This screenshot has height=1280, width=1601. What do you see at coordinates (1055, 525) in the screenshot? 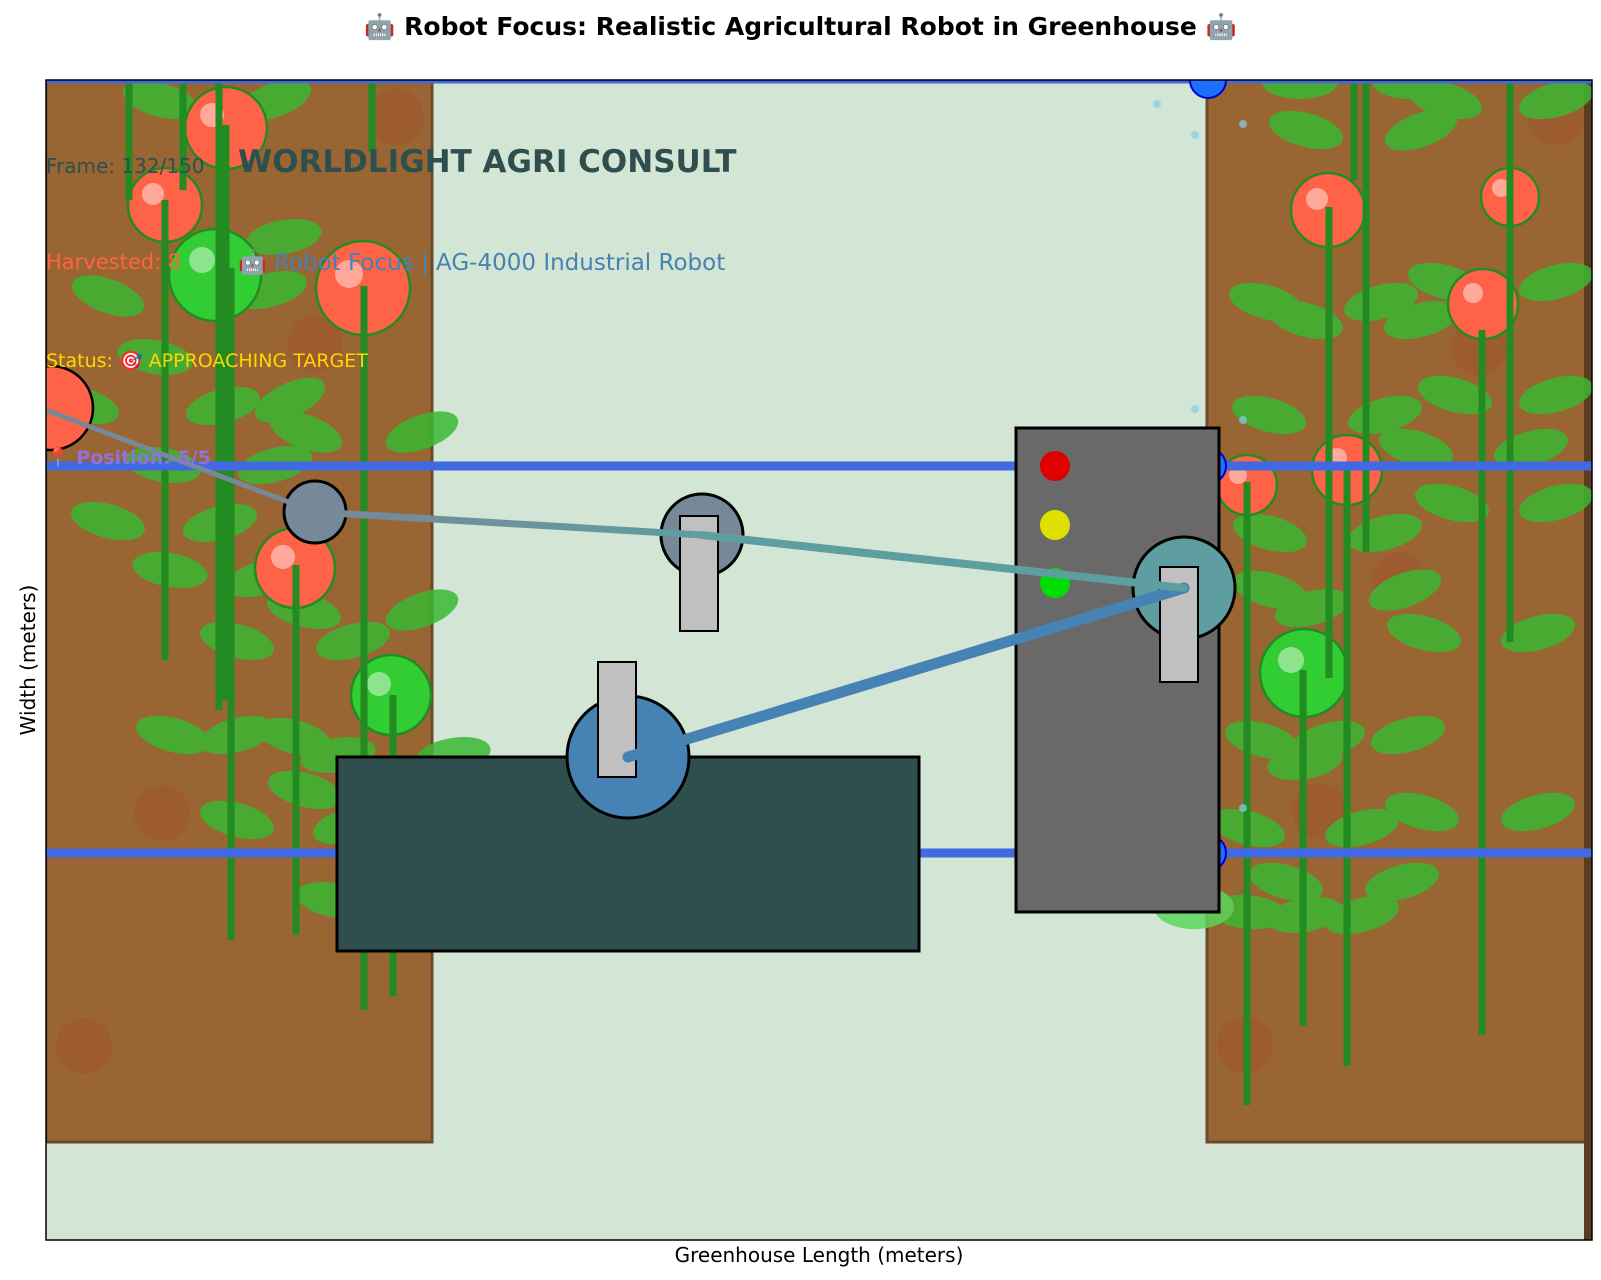
I see `indicator-yellow-light` at bounding box center [1055, 525].